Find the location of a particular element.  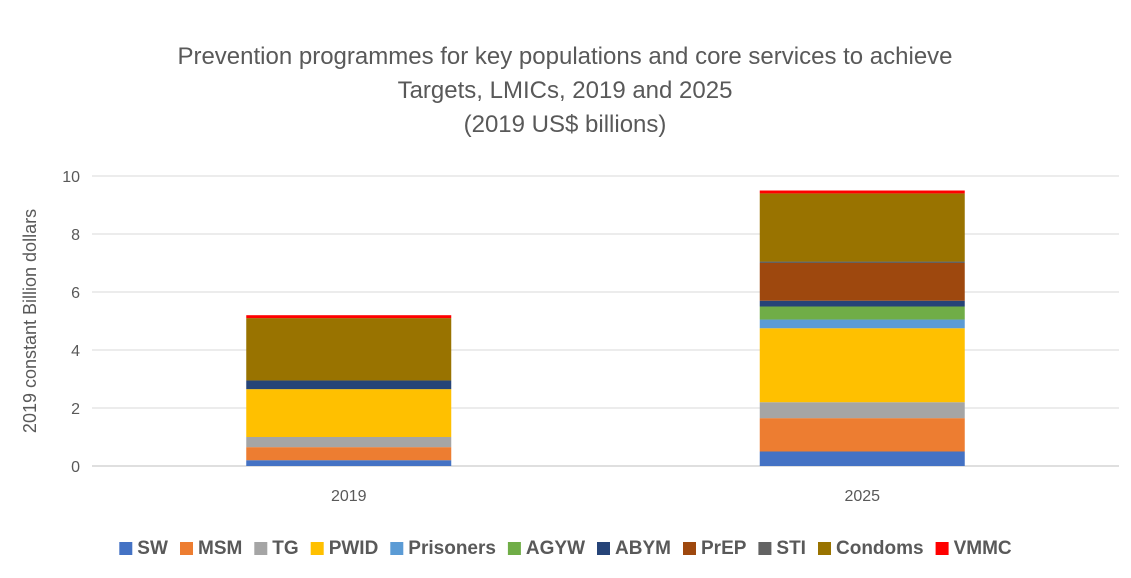

legend-item-prisoners: Prisoners is located at coordinates (443, 548).